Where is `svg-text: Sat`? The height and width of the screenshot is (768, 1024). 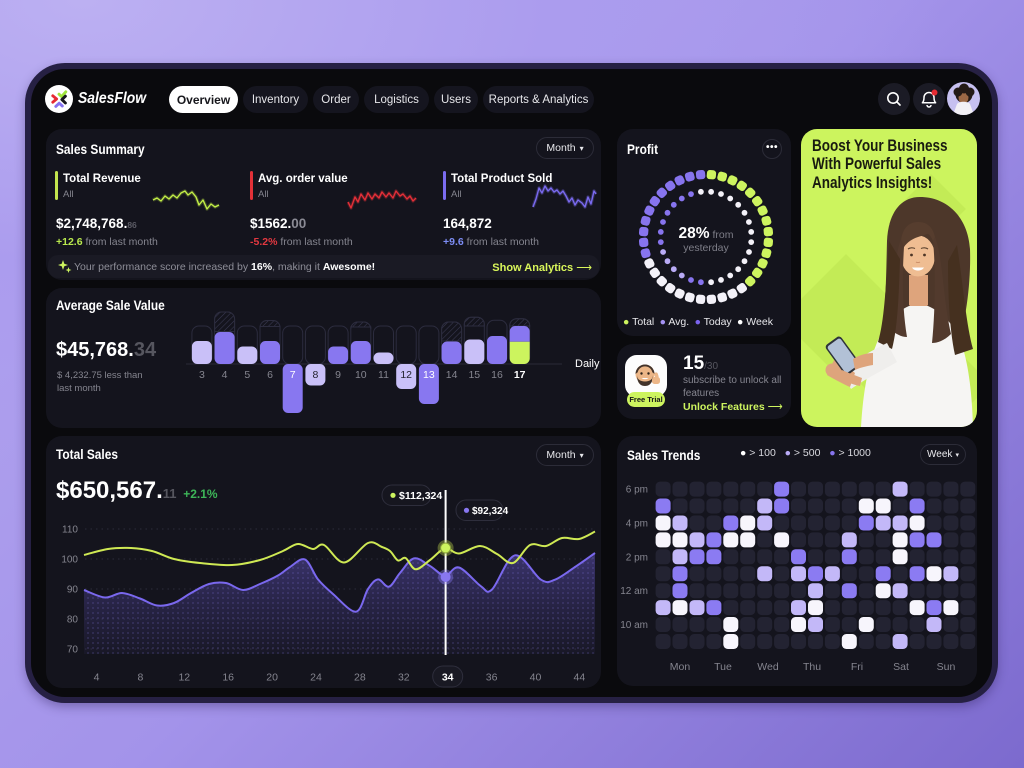 svg-text: Sat is located at coordinates (901, 667).